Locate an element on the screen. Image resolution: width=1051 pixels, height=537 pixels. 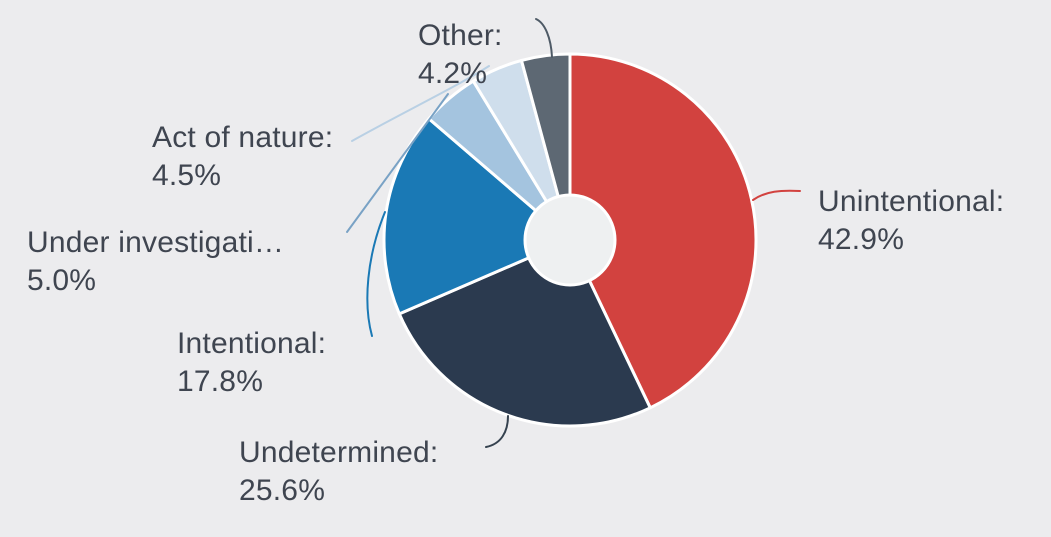
slice-label-value: 25.6% is located at coordinates (282, 490).